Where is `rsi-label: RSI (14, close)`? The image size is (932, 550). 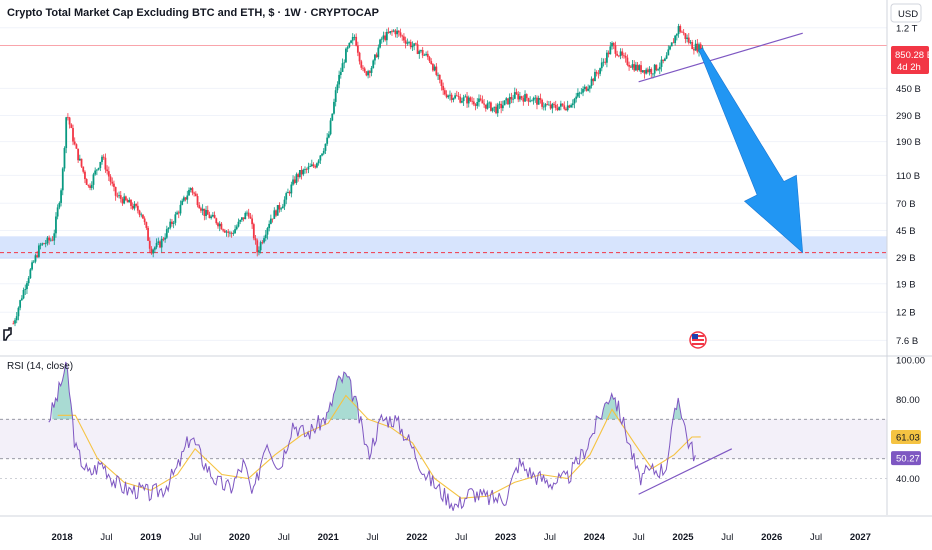
rsi-label: RSI (14, close) is located at coordinates (40, 366).